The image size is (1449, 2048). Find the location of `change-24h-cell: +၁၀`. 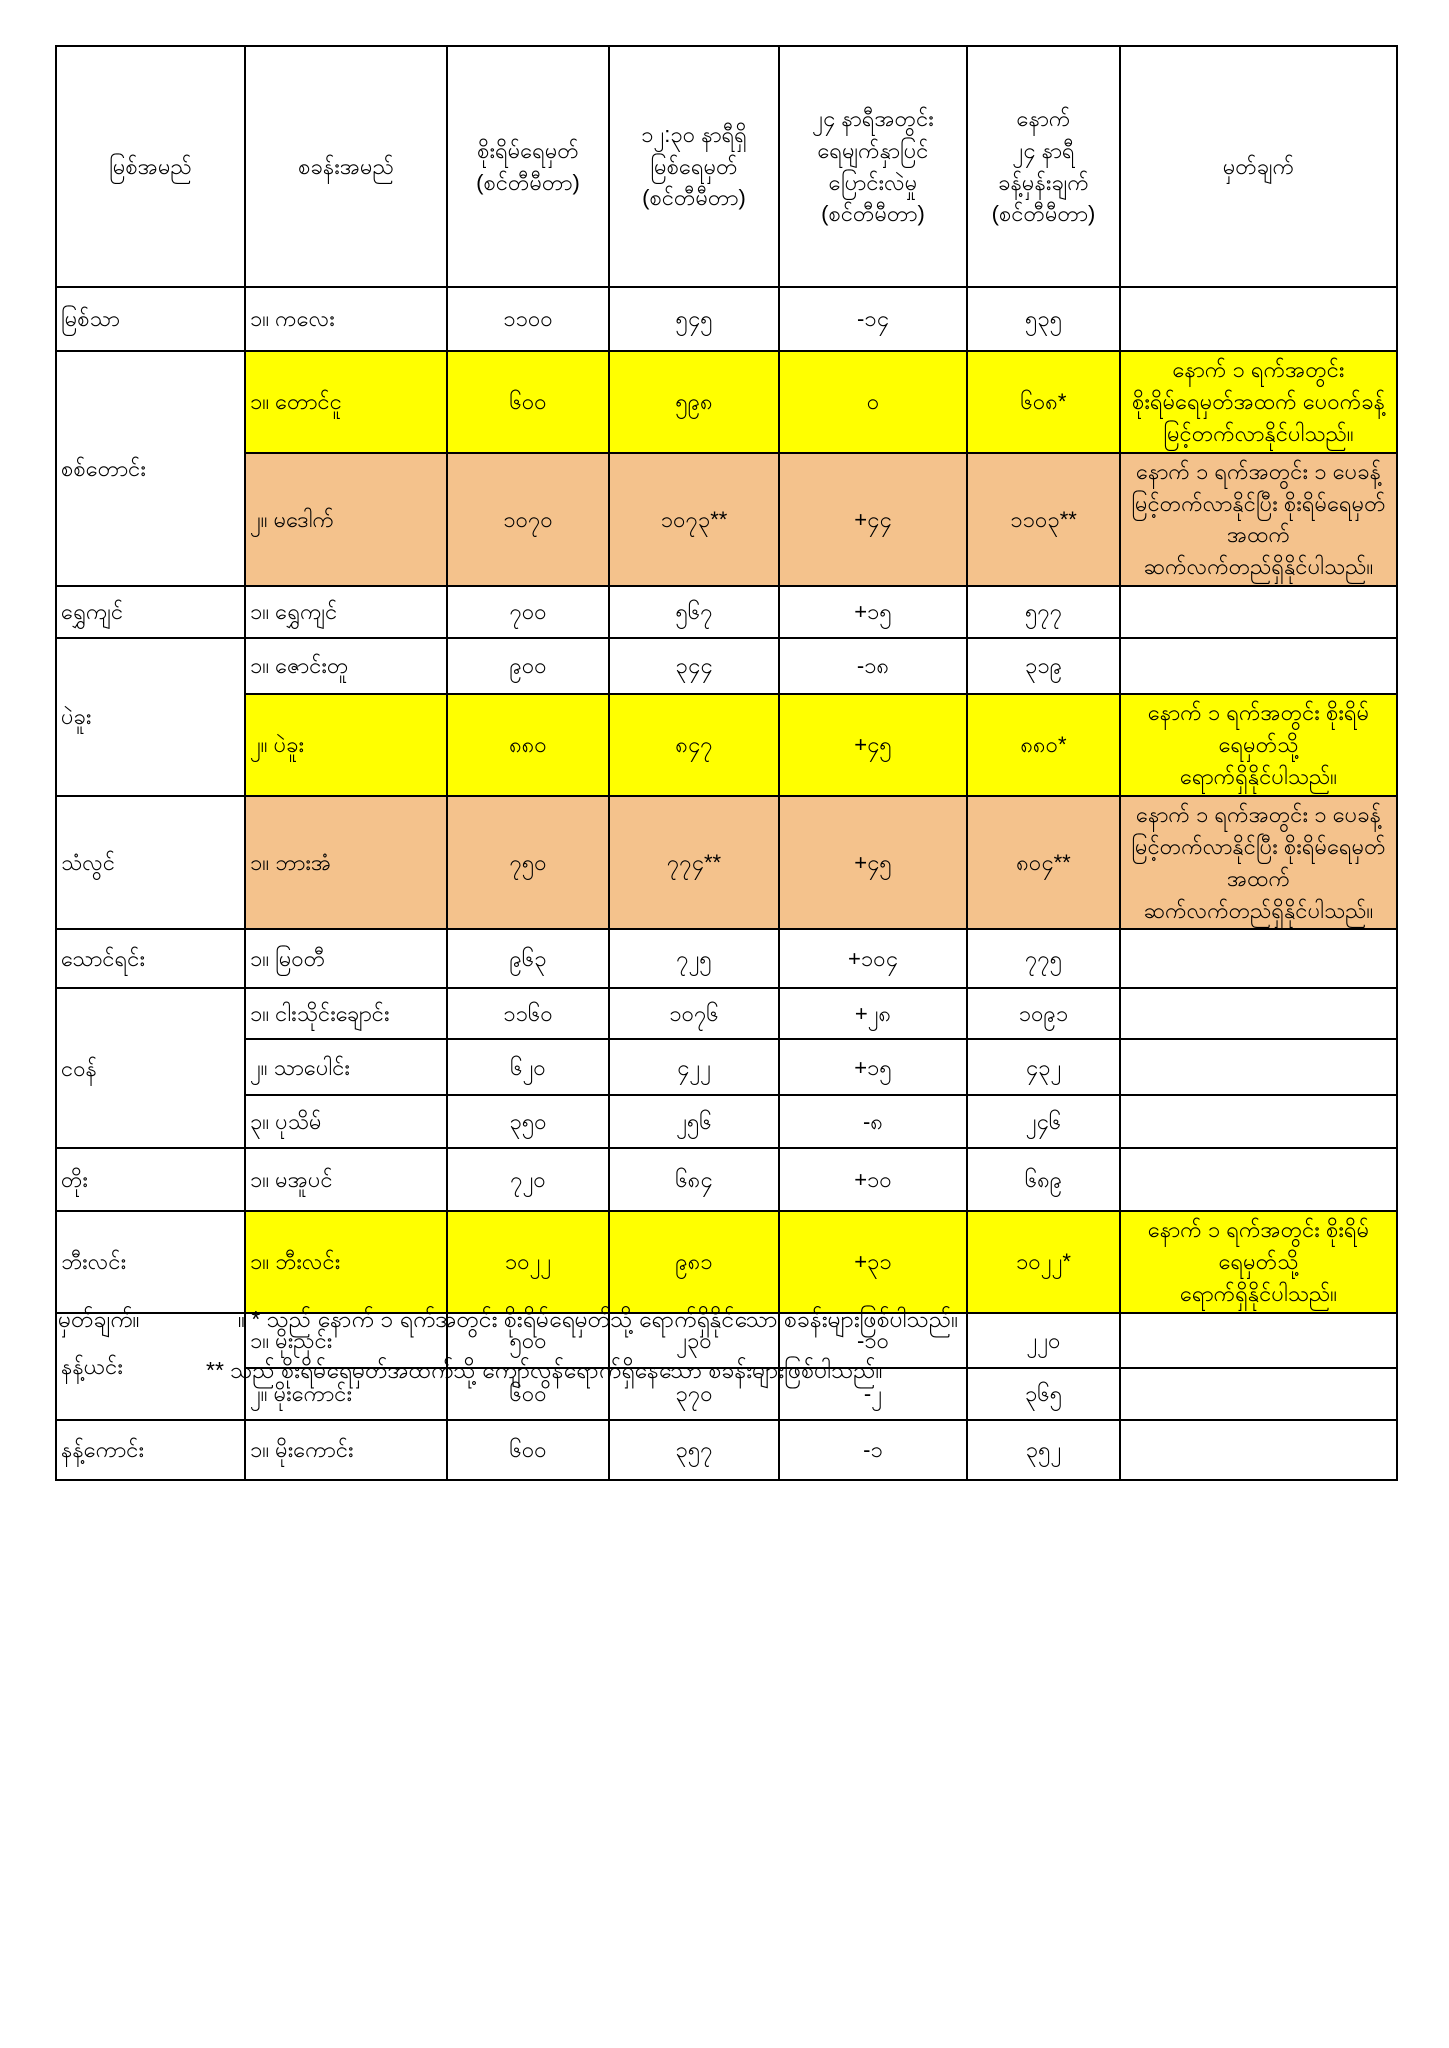

change-24h-cell: +၁၀ is located at coordinates (873, 1180).